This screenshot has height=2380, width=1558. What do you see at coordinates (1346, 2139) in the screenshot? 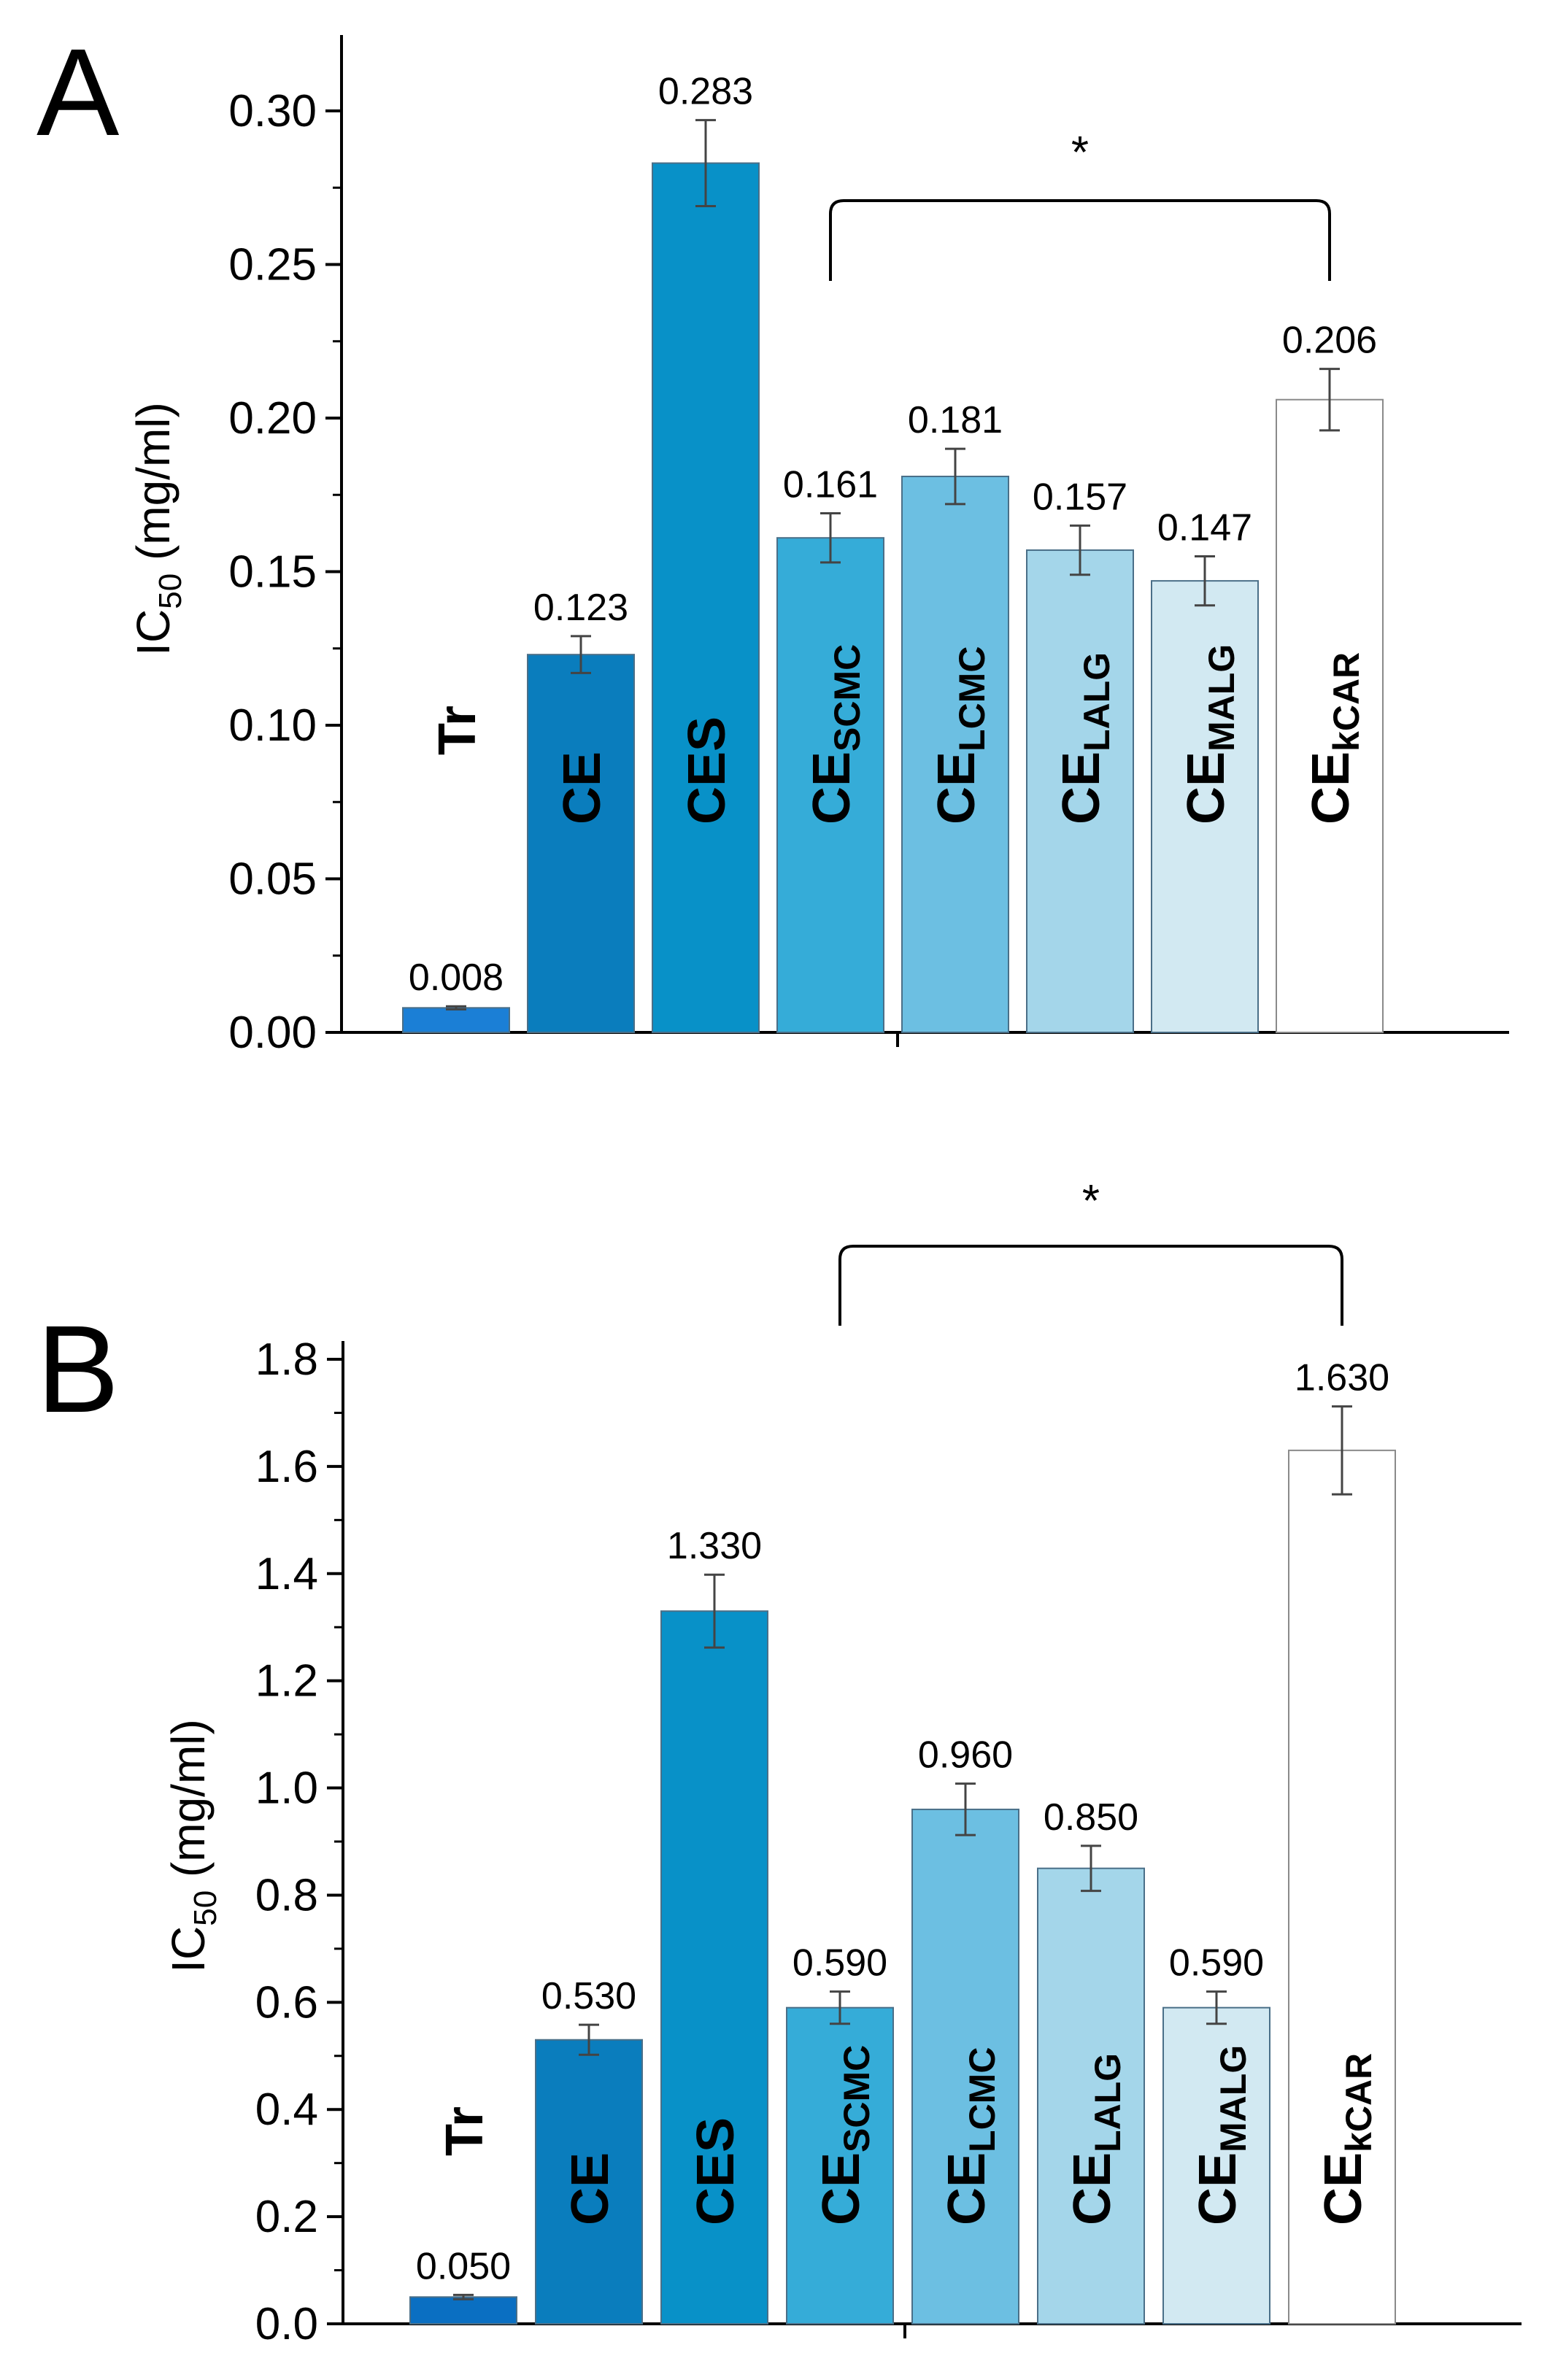
I see `category-label-b: CEkCAR` at bounding box center [1346, 2139].